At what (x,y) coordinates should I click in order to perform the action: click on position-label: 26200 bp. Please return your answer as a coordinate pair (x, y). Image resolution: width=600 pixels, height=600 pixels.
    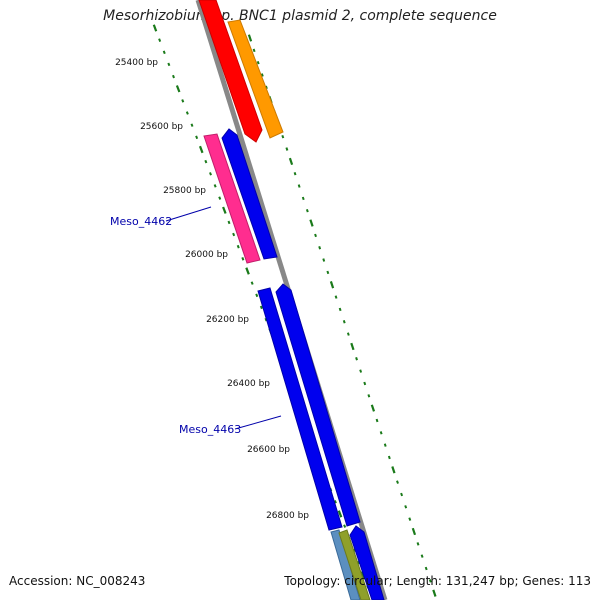
    Looking at the image, I should click on (227, 320).